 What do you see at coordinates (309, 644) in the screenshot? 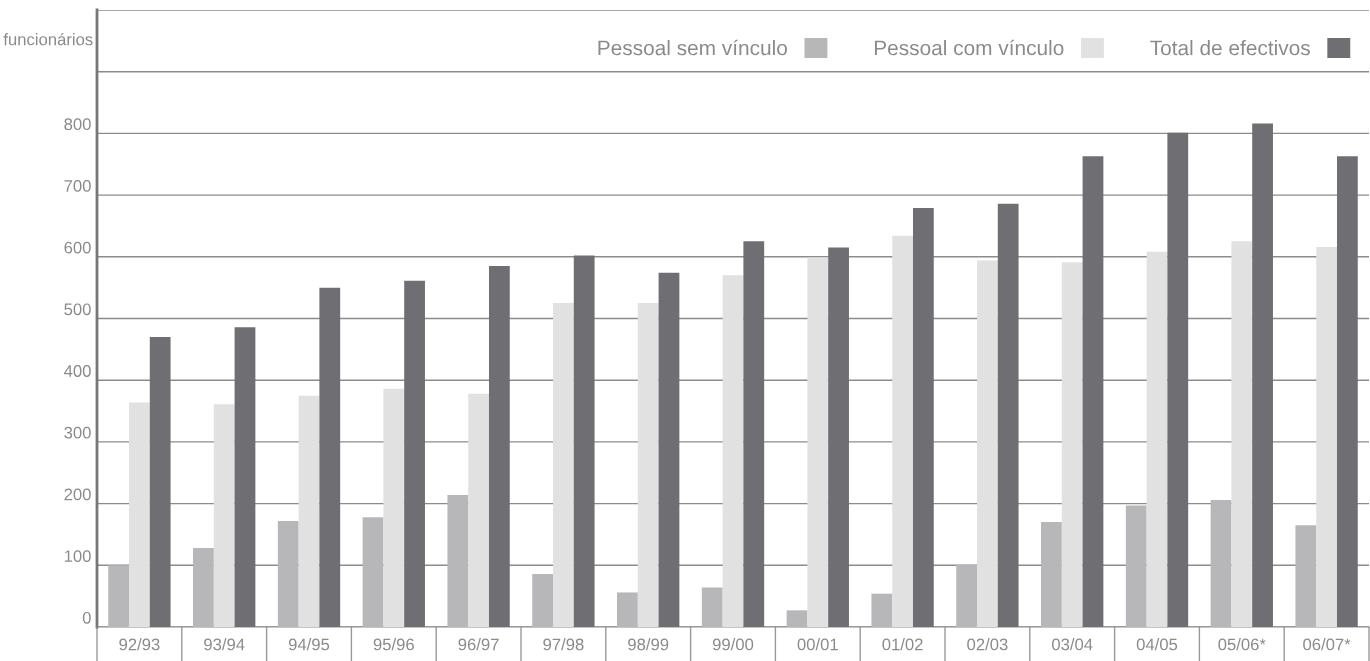
I see `x-tick-label: 94/95` at bounding box center [309, 644].